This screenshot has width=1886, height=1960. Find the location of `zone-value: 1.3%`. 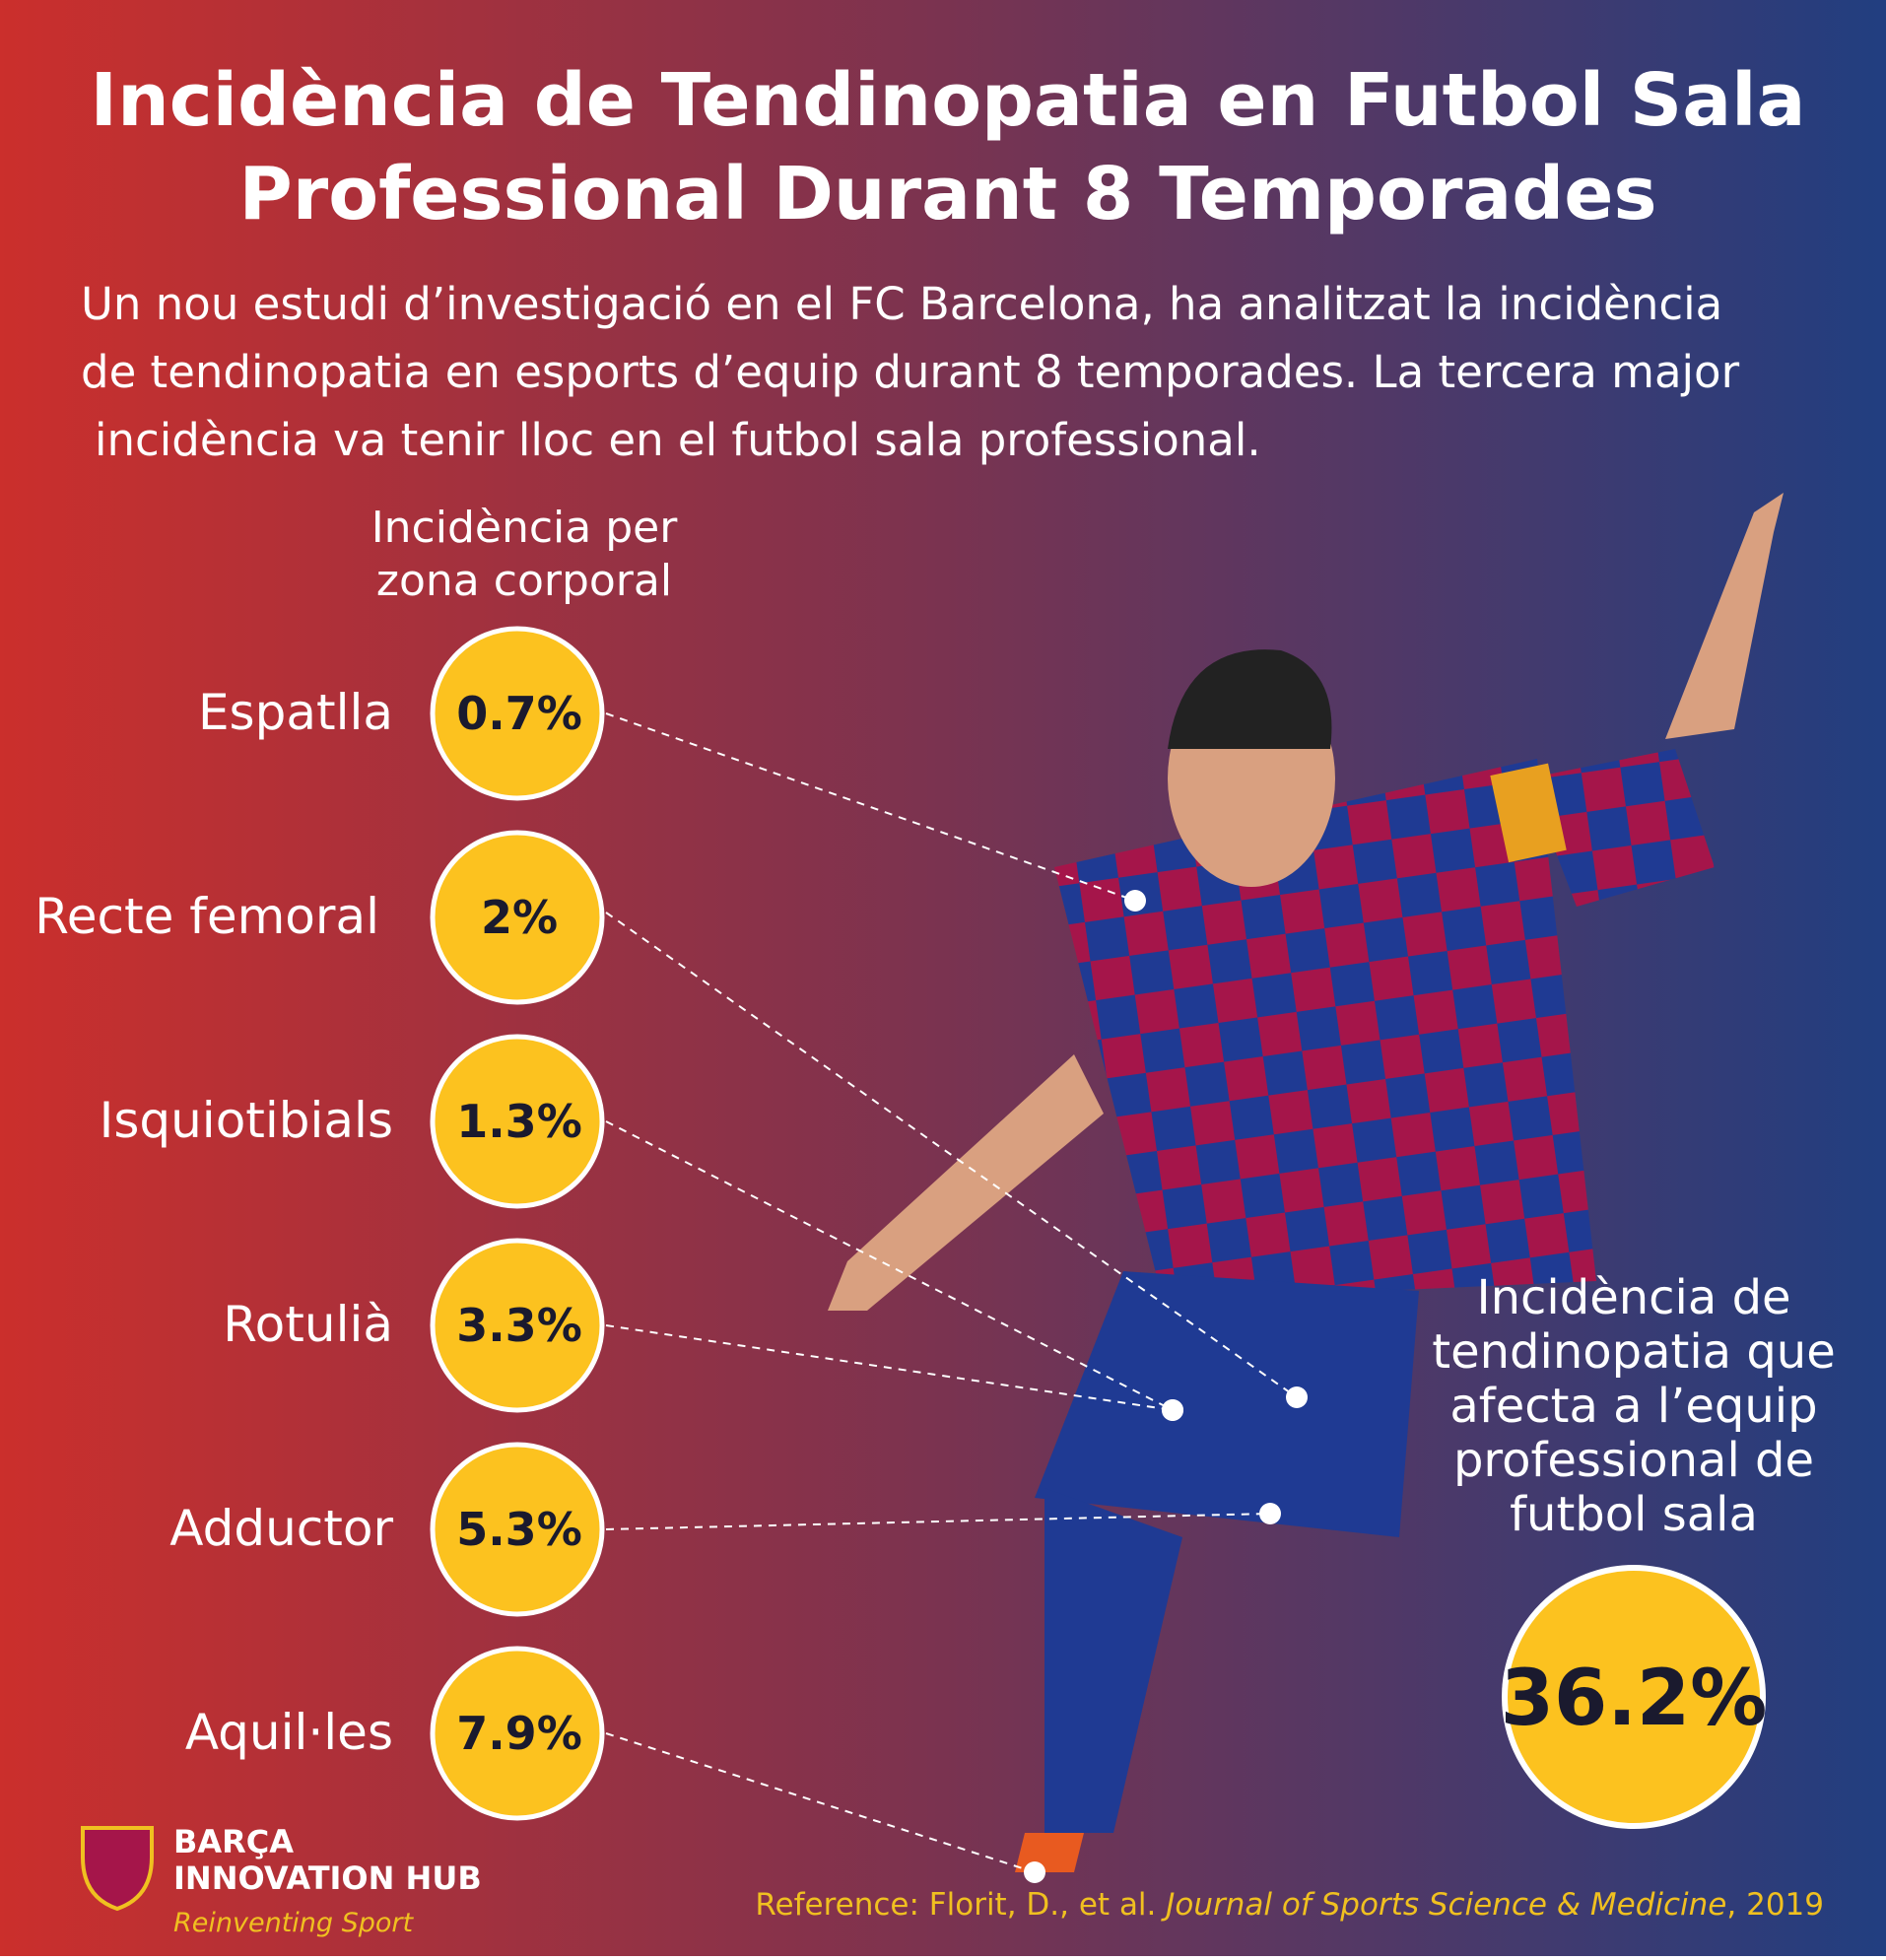

zone-value: 1.3% is located at coordinates (519, 1122).